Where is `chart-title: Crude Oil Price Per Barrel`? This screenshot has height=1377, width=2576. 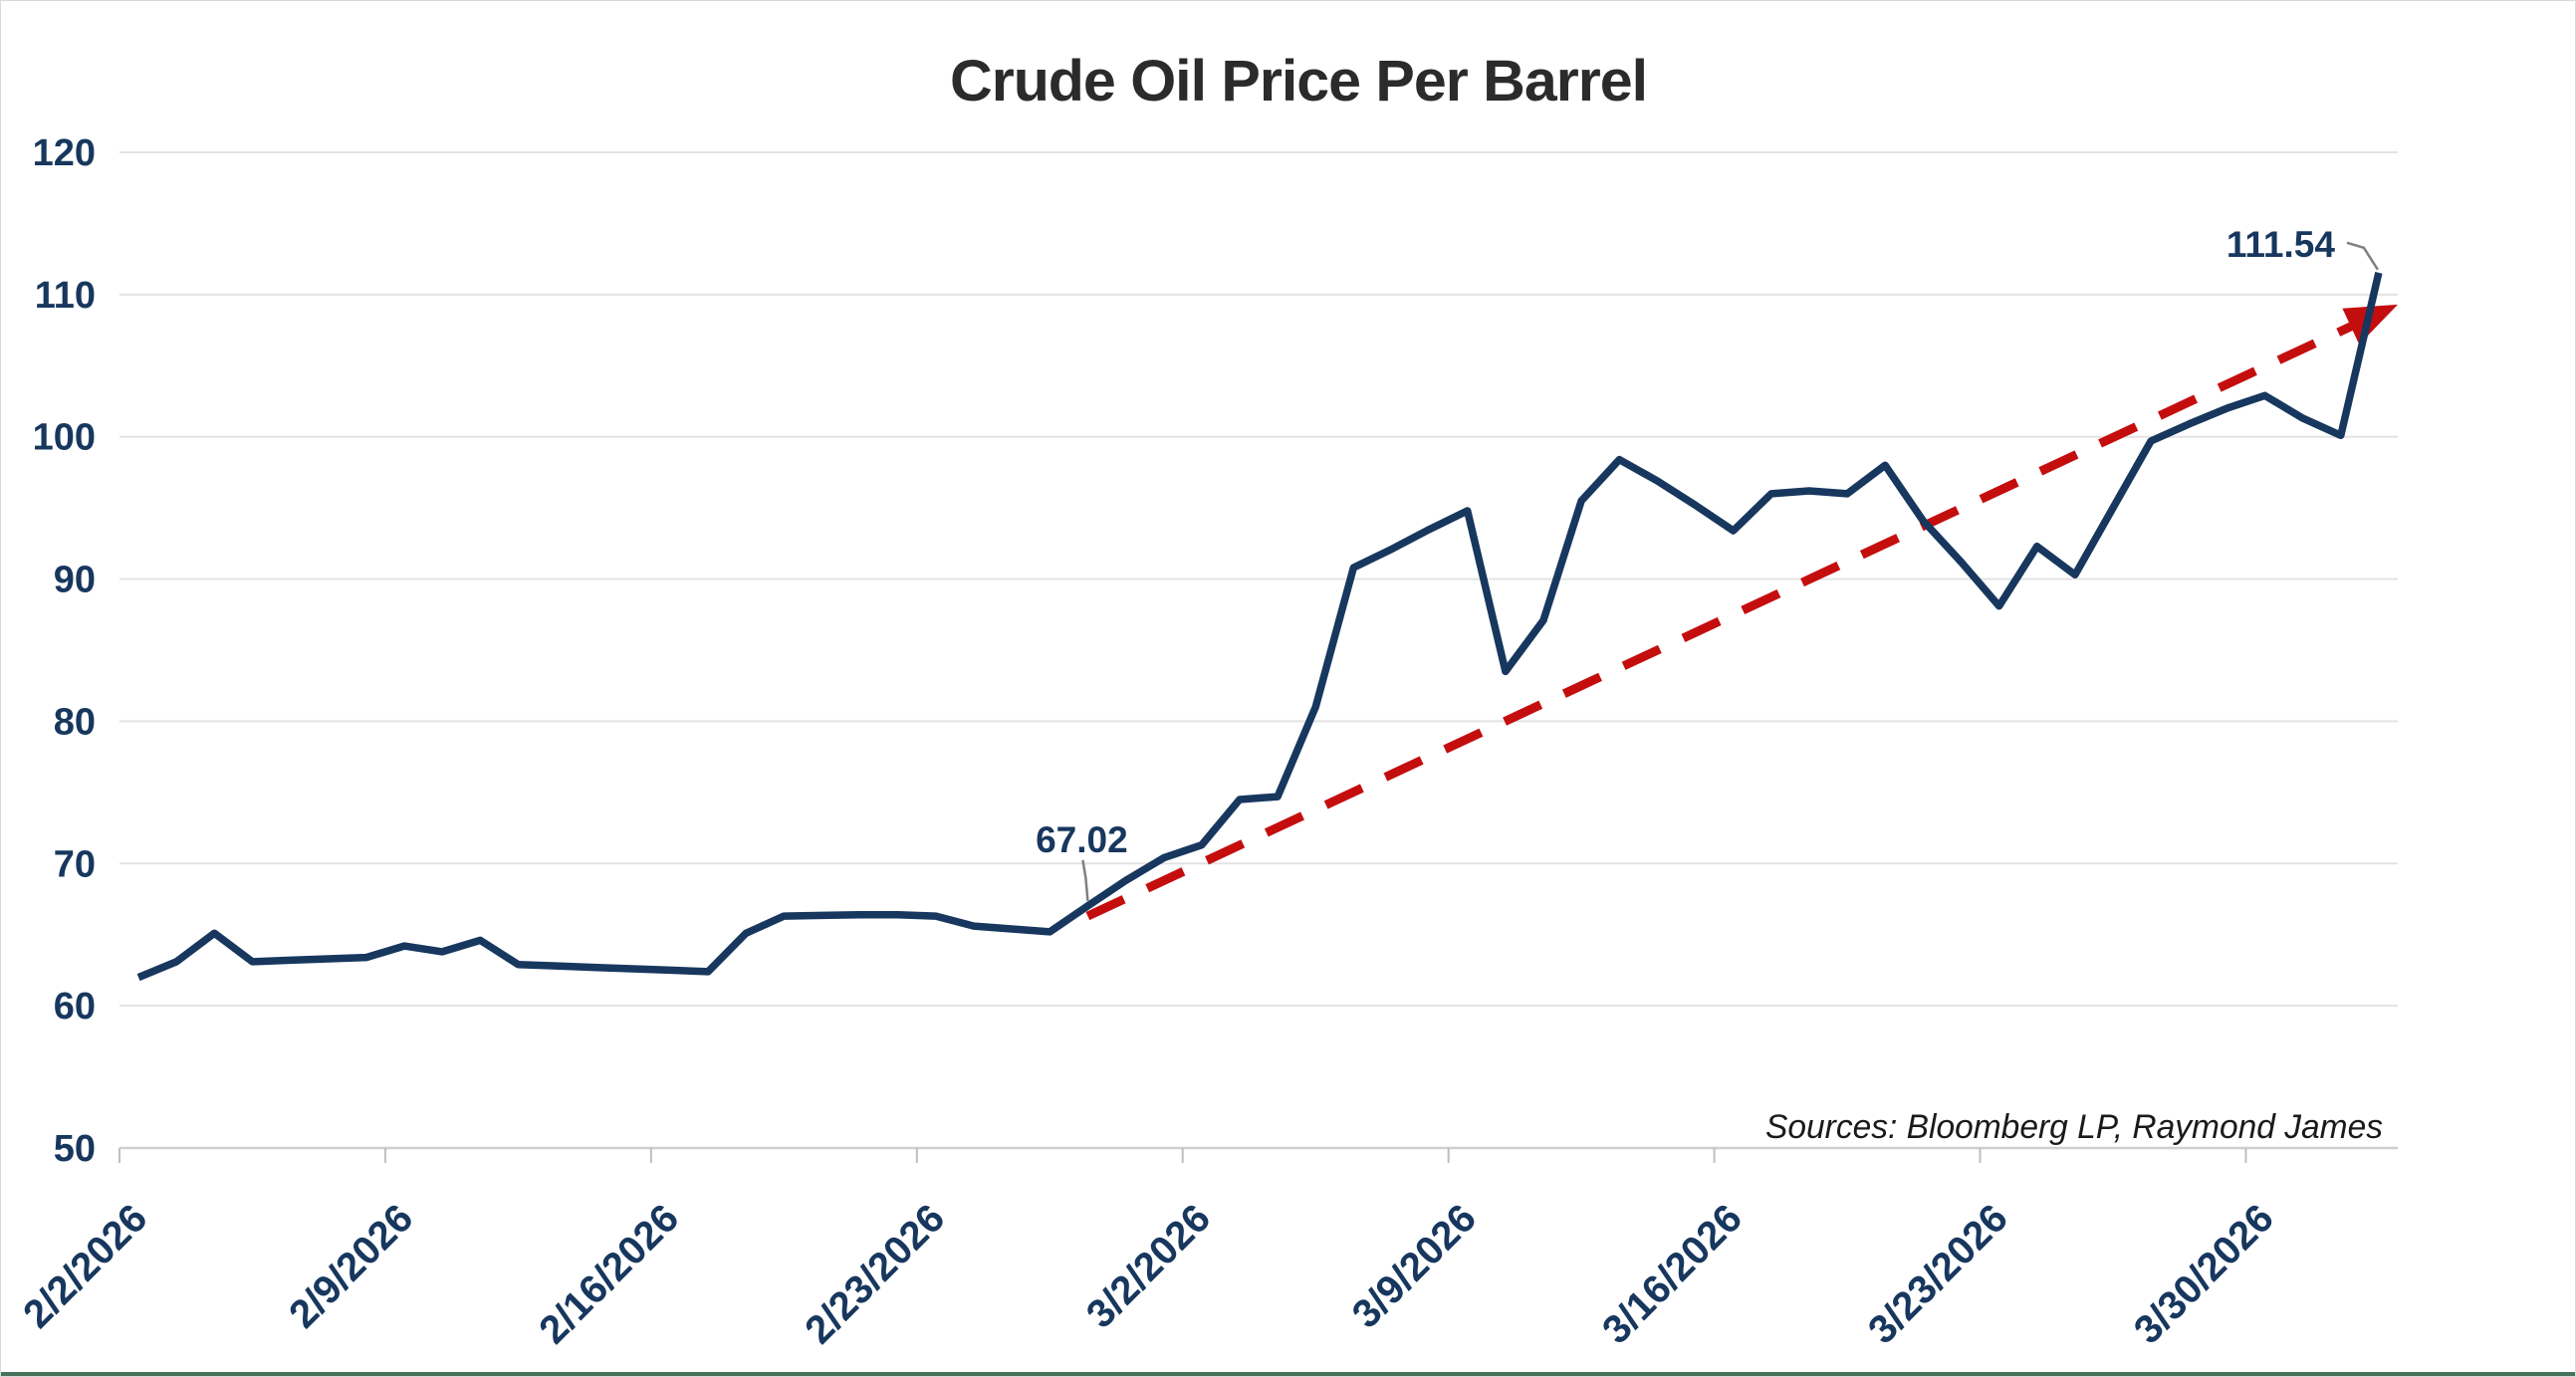
chart-title: Crude Oil Price Per Barrel is located at coordinates (1298, 82).